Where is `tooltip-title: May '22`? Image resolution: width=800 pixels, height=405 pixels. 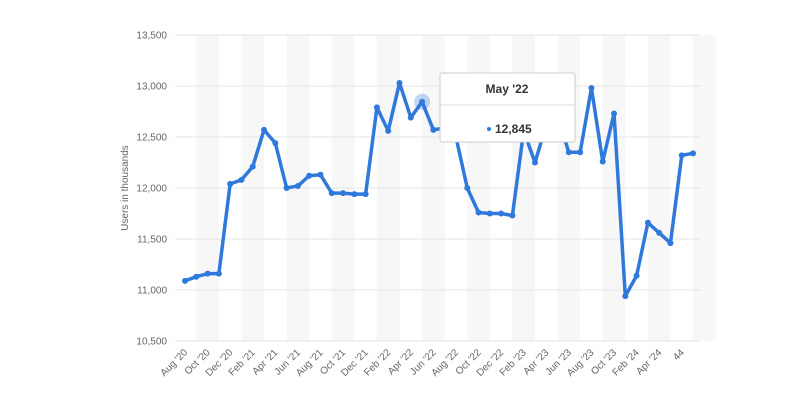
tooltip-title: May '22 is located at coordinates (507, 89).